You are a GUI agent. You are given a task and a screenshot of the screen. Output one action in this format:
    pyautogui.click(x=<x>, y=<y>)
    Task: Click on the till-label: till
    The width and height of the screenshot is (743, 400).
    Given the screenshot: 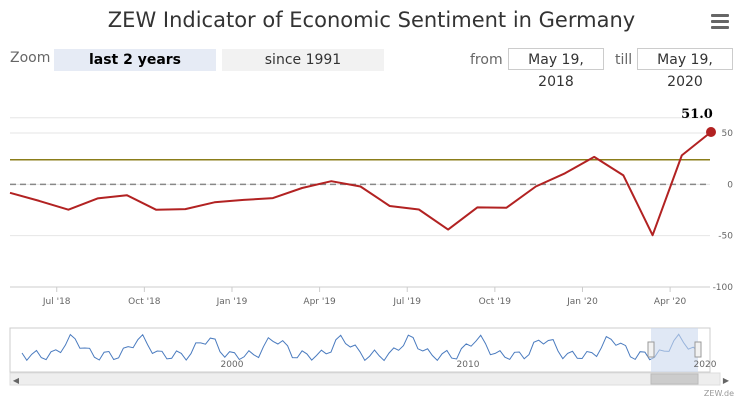 What is the action you would take?
    pyautogui.click(x=624, y=60)
    